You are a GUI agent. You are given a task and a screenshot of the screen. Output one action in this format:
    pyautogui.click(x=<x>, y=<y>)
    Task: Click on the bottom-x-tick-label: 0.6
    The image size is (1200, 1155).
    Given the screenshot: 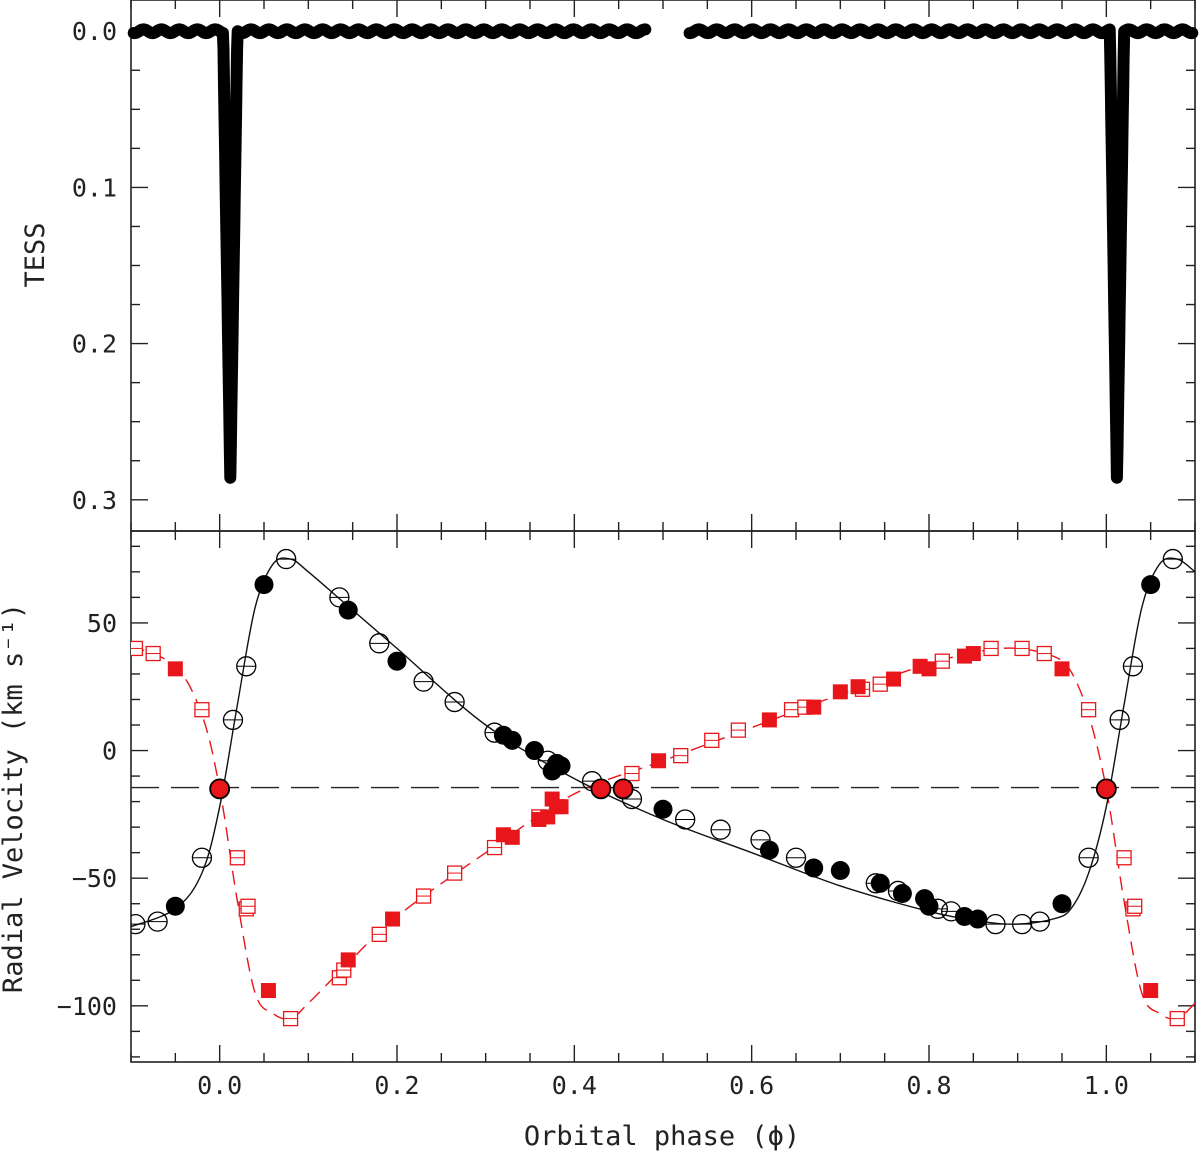 What is the action you would take?
    pyautogui.click(x=751, y=1085)
    